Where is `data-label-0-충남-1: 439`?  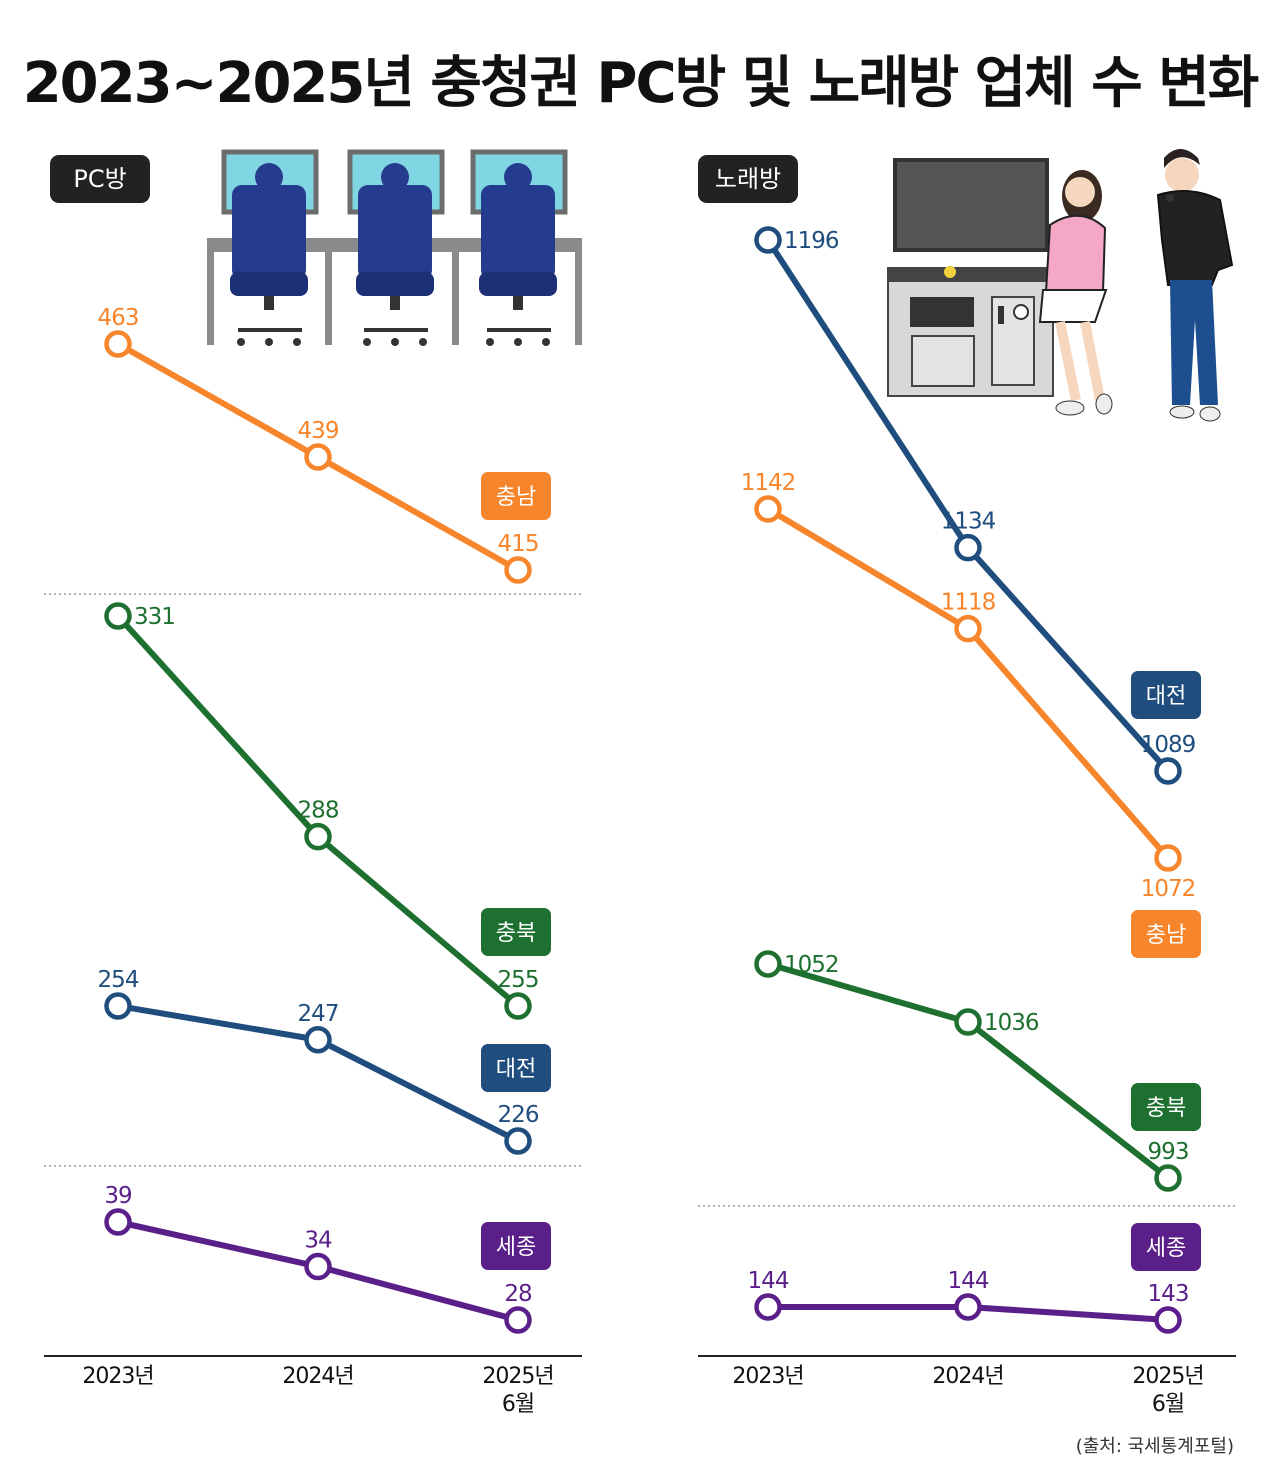
data-label-0-충남-1: 439 is located at coordinates (318, 431).